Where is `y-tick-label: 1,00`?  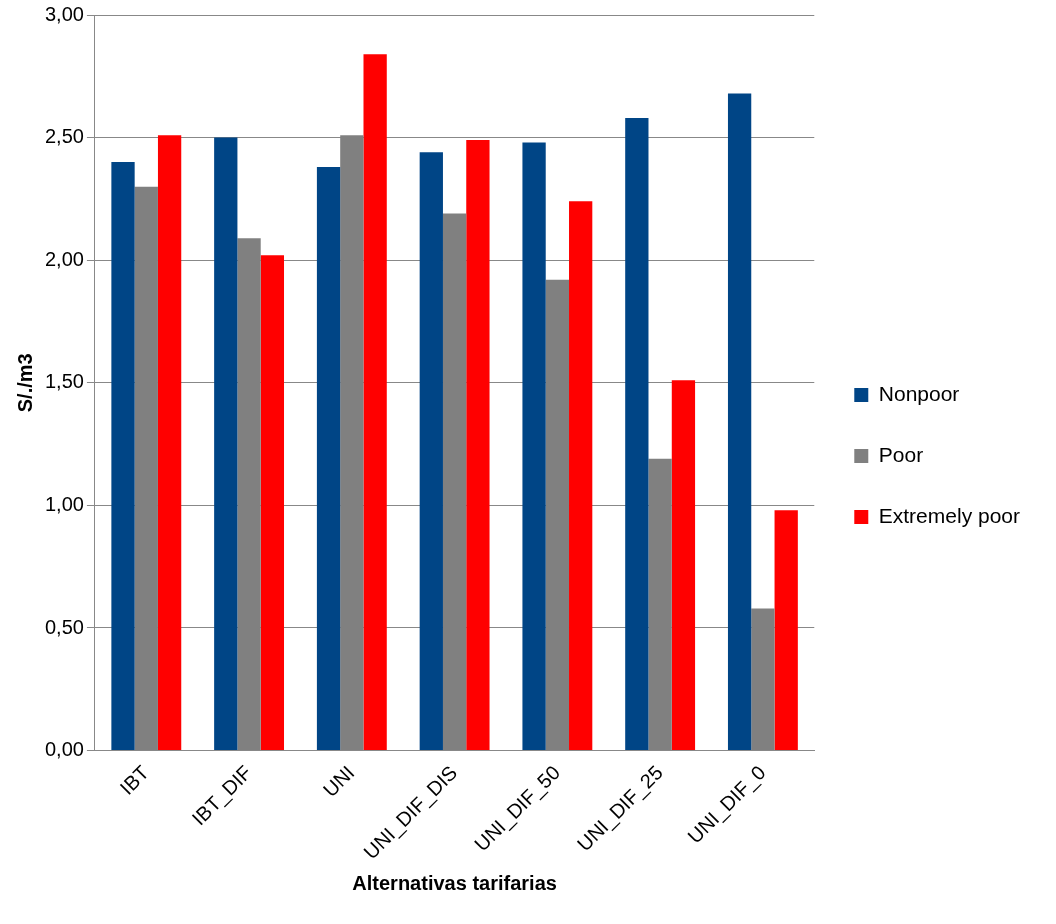 y-tick-label: 1,00 is located at coordinates (64, 503).